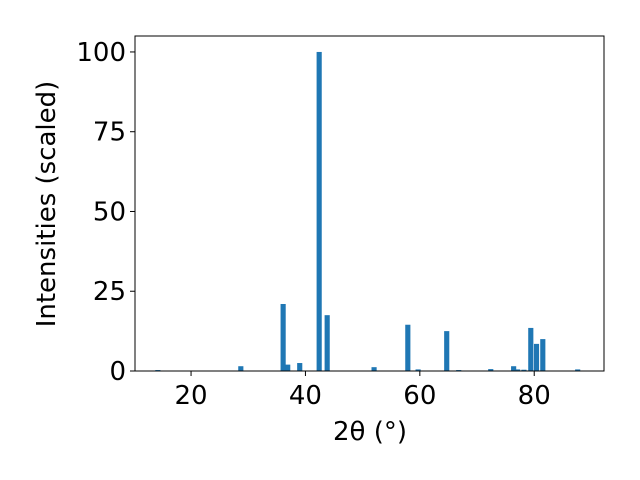  Describe the element at coordinates (109, 133) in the screenshot. I see `y-tick-label: 75` at that location.